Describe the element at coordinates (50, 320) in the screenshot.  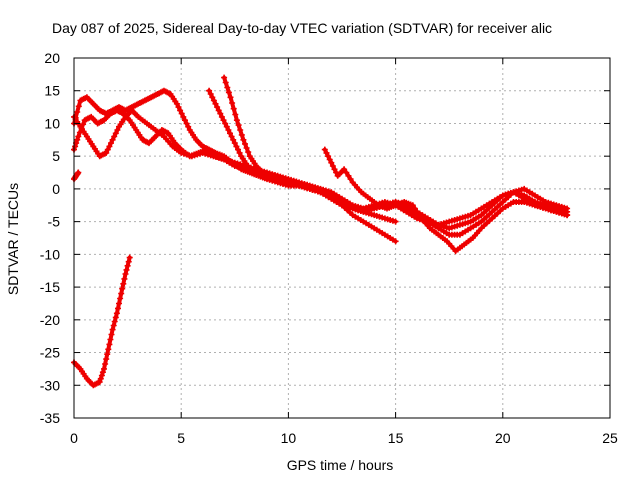
I see `y-tick-label: -20` at that location.